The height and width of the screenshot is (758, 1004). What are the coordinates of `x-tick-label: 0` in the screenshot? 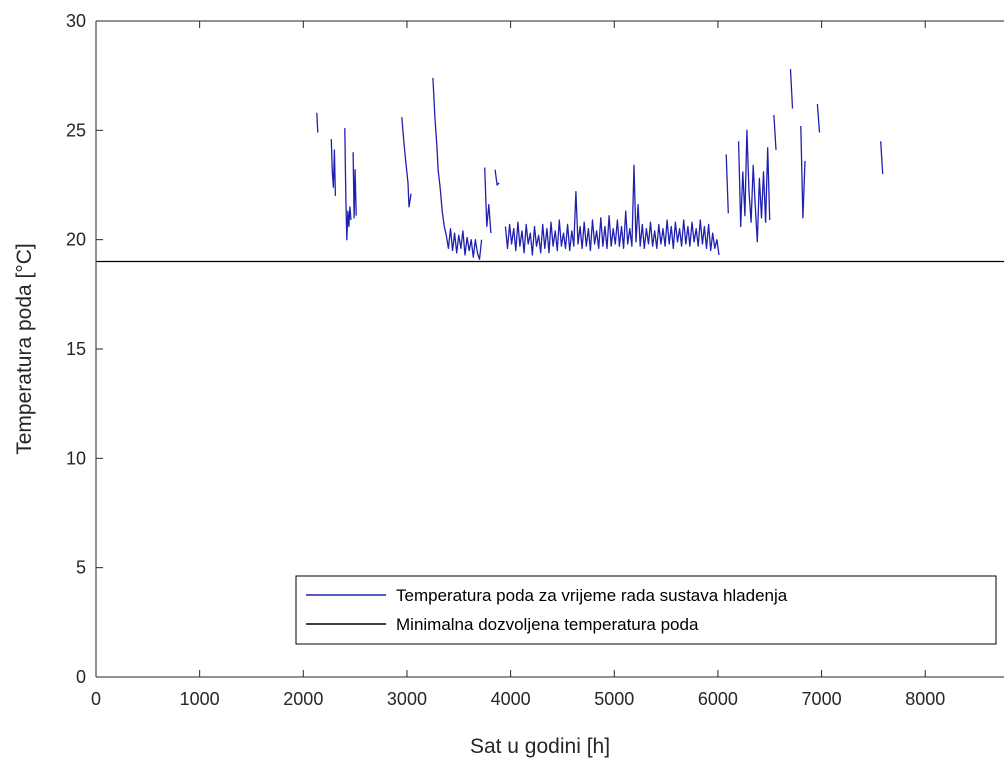 It's located at (96, 699).